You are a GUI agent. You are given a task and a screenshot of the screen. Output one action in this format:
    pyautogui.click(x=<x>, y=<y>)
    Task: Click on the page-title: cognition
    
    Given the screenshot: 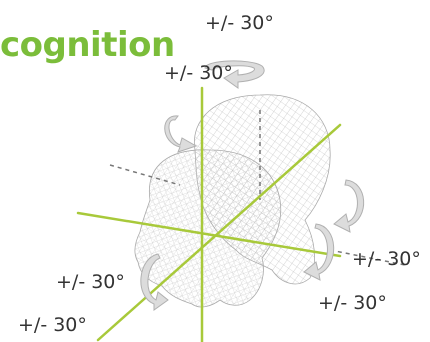 What is the action you would take?
    pyautogui.click(x=87, y=45)
    